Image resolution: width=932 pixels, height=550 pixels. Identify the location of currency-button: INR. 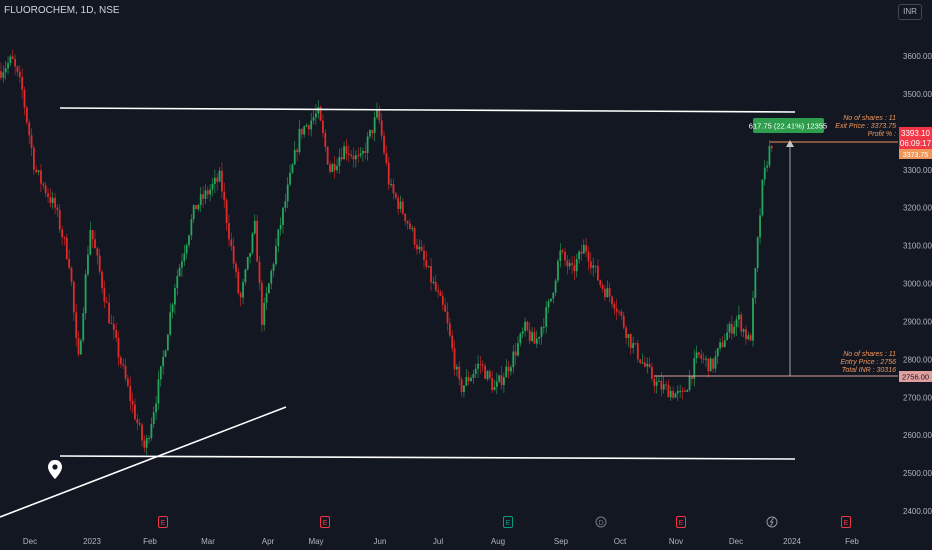
(910, 12).